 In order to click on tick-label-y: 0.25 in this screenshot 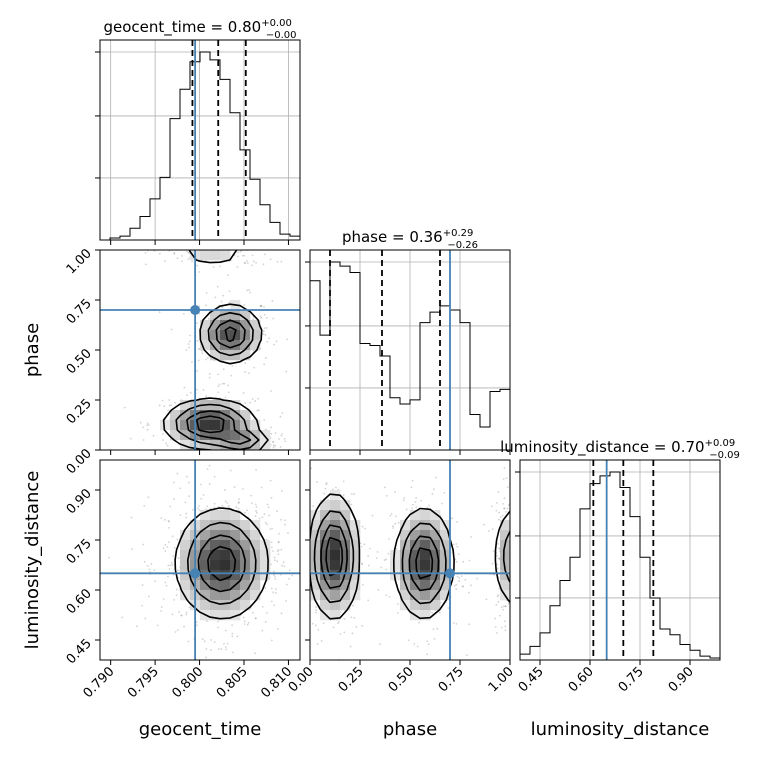, I will do `click(79, 411)`.